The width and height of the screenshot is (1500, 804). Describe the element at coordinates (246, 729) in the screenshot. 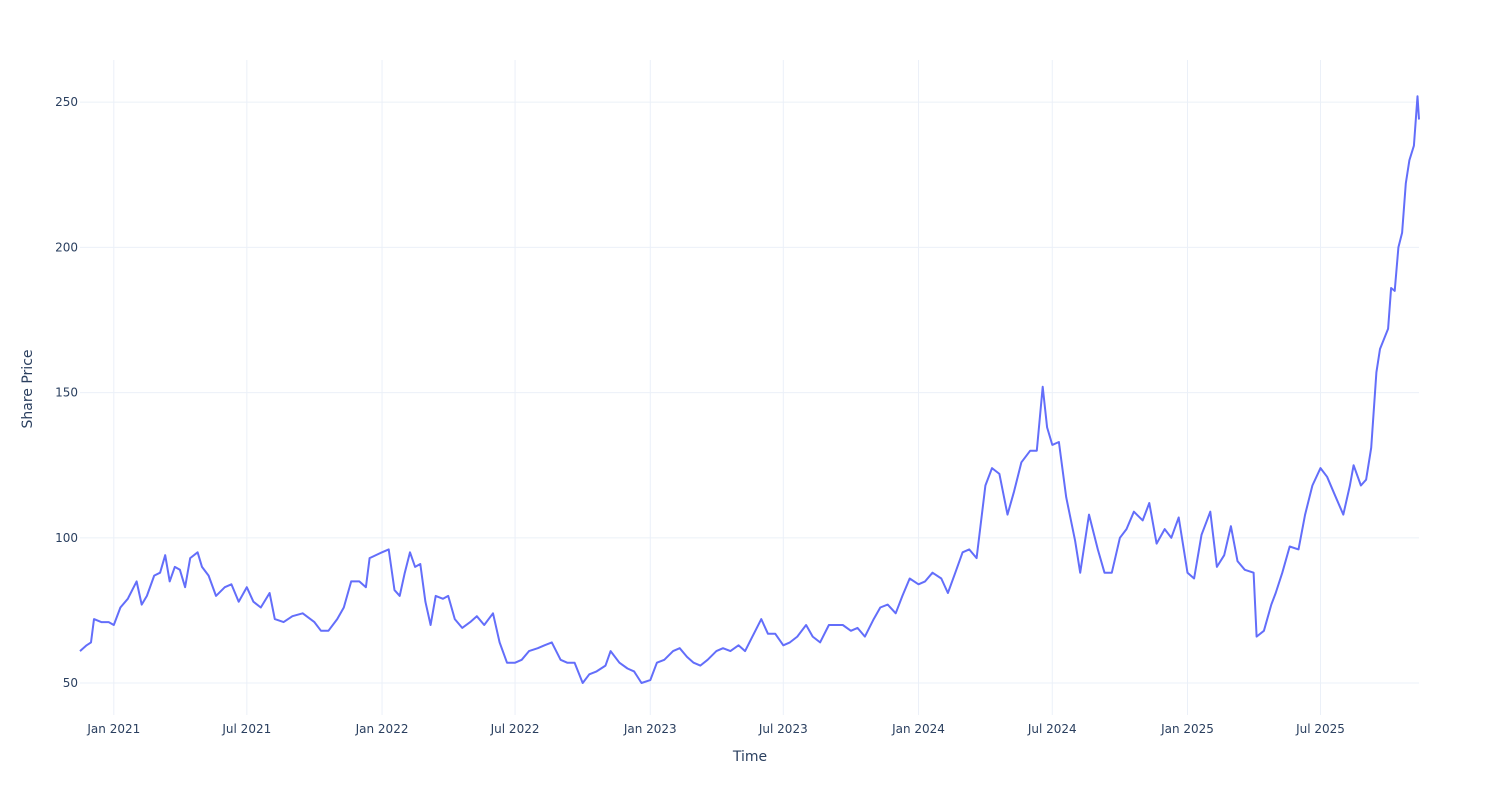

I see `x-tick-label: Jul 2021` at that location.